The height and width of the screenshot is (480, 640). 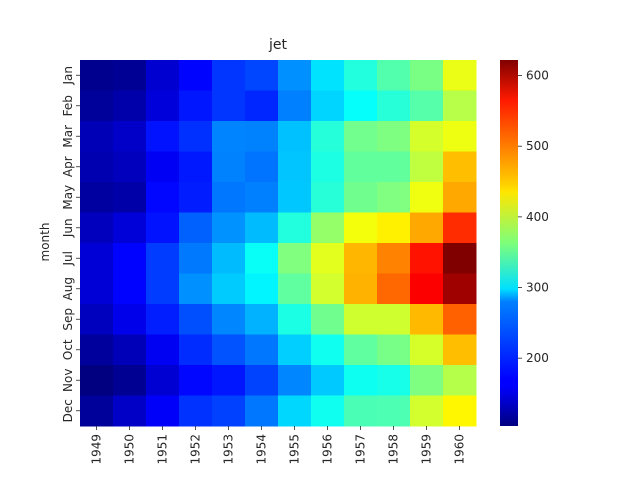 What do you see at coordinates (68, 288) in the screenshot?
I see `y-tick-label: Aug` at bounding box center [68, 288].